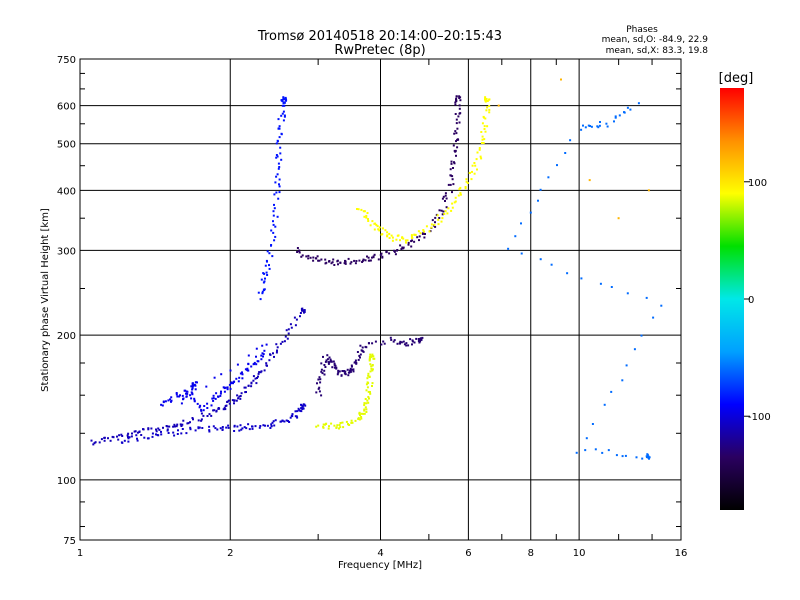  Describe the element at coordinates (531, 553) in the screenshot. I see `x-tick-label: 8` at that location.